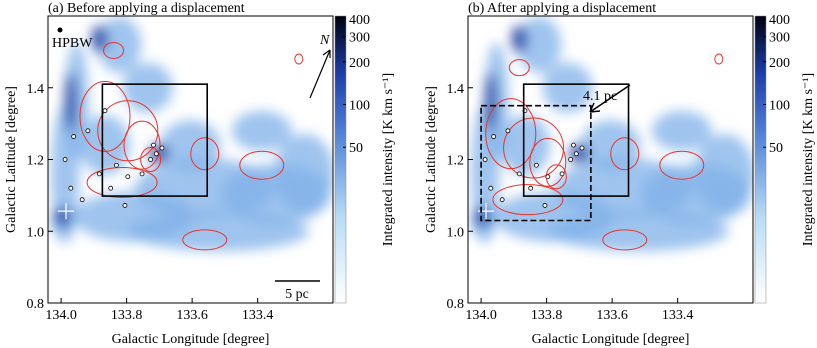 This screenshot has width=817, height=348. What do you see at coordinates (297, 294) in the screenshot?
I see `scale-label: 5 pc` at bounding box center [297, 294].